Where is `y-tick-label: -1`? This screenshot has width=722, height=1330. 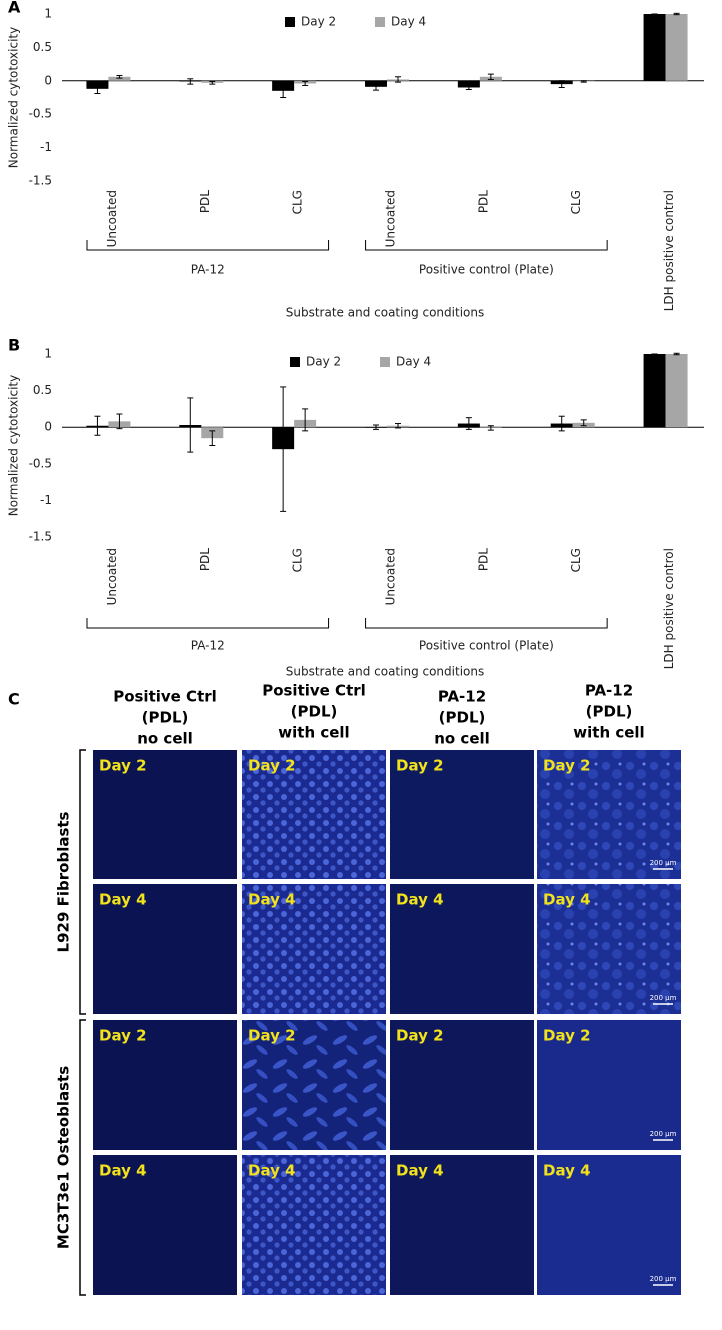
y-tick-label: -1 is located at coordinates (46, 147).